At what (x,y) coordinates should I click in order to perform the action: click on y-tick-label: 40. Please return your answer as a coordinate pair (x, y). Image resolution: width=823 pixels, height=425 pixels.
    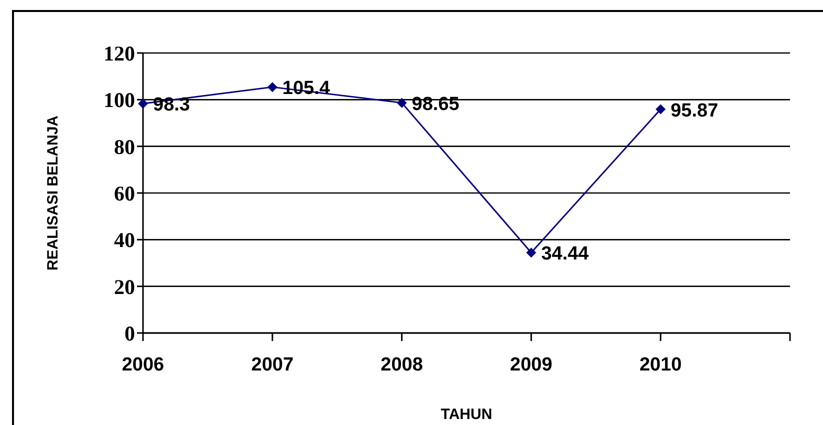
    Looking at the image, I should click on (124, 240).